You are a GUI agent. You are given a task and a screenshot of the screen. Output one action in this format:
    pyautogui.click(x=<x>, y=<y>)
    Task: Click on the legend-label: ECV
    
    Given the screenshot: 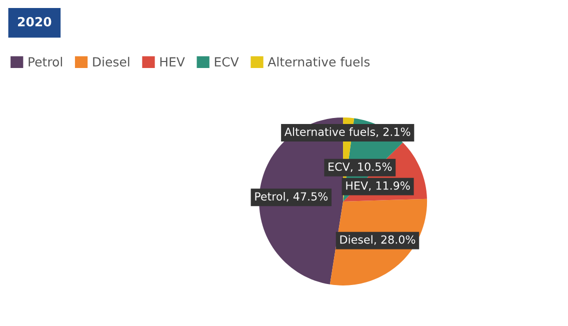 What is the action you would take?
    pyautogui.click(x=226, y=62)
    